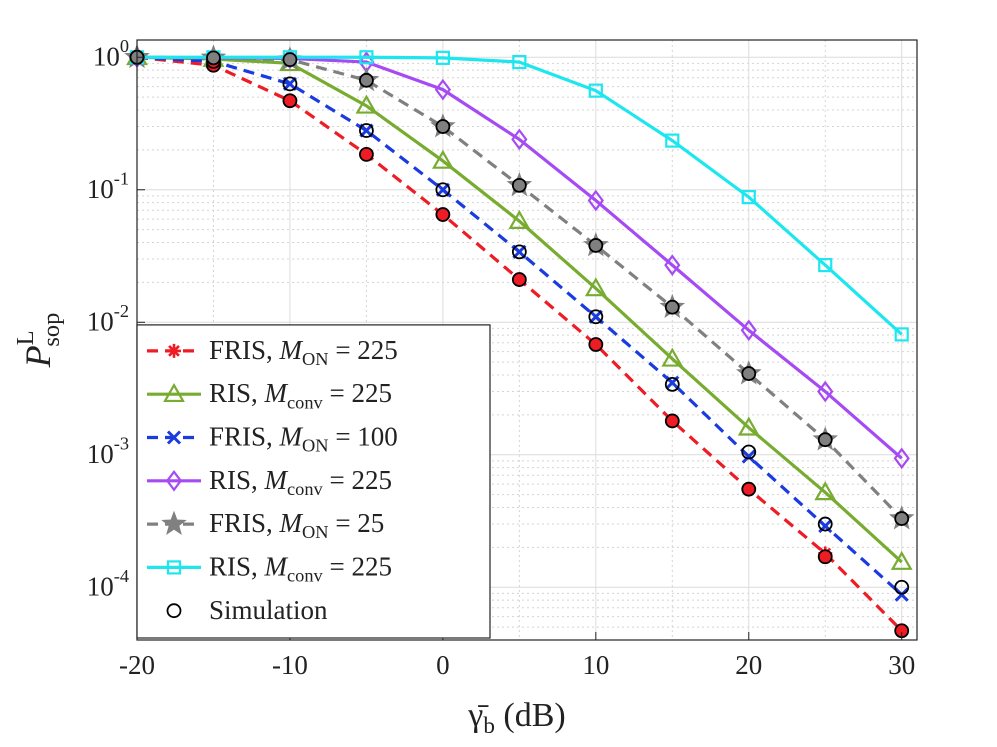  Describe the element at coordinates (296, 525) in the screenshot. I see `legend-label: FRIS, MON = 25` at that location.